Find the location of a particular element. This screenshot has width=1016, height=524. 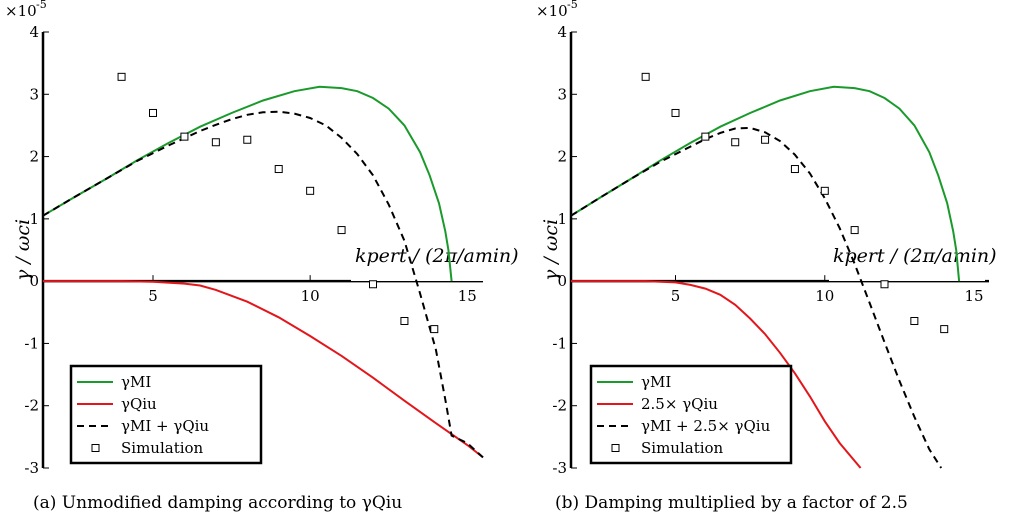

legend-label: 2.5× γQiu is located at coordinates (679, 404).